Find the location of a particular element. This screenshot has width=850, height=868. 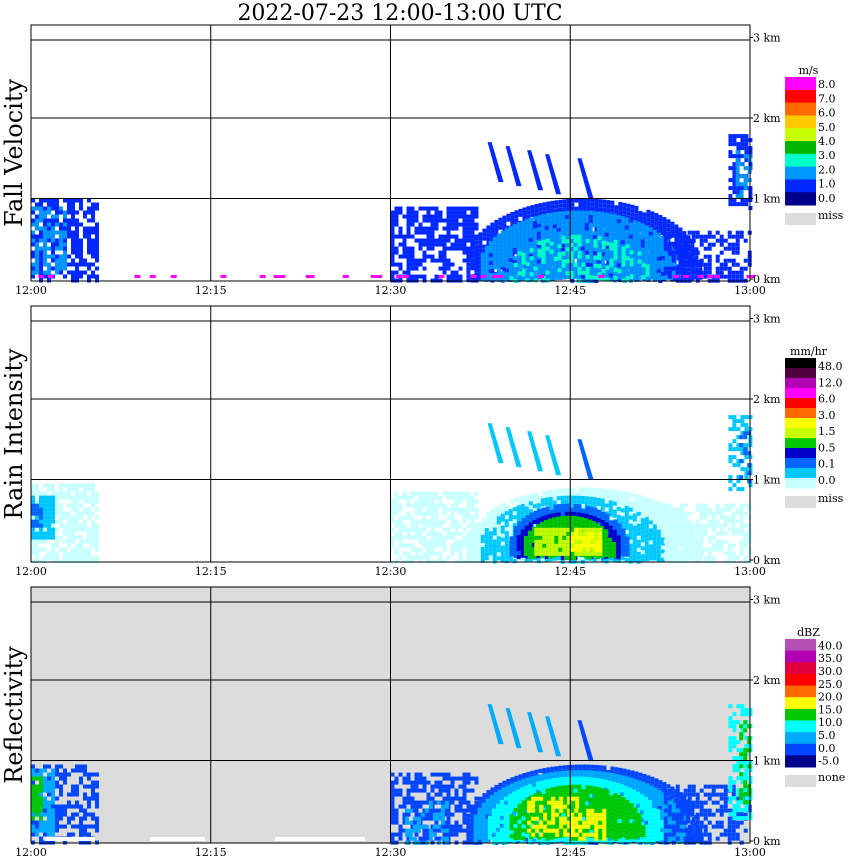

colorbar-label: 5.0 is located at coordinates (827, 735).